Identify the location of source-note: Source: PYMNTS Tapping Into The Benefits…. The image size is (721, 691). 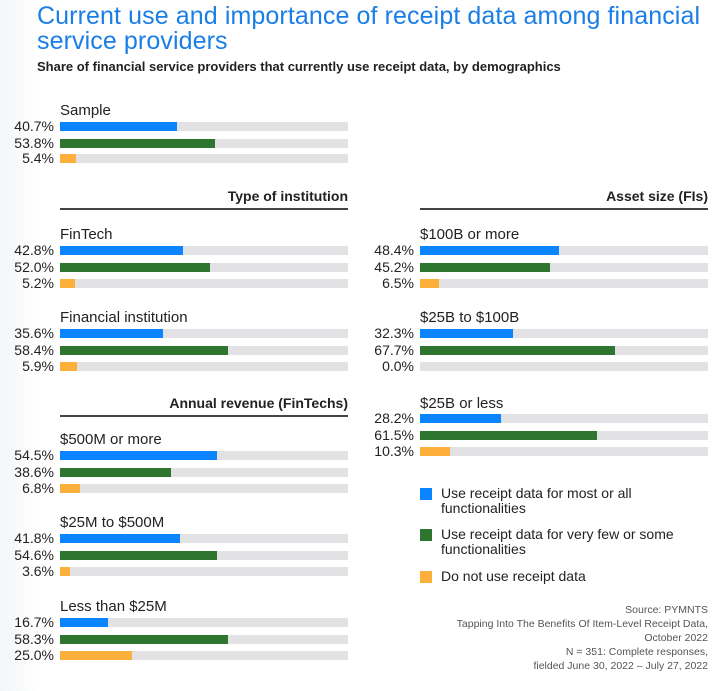
(582, 638).